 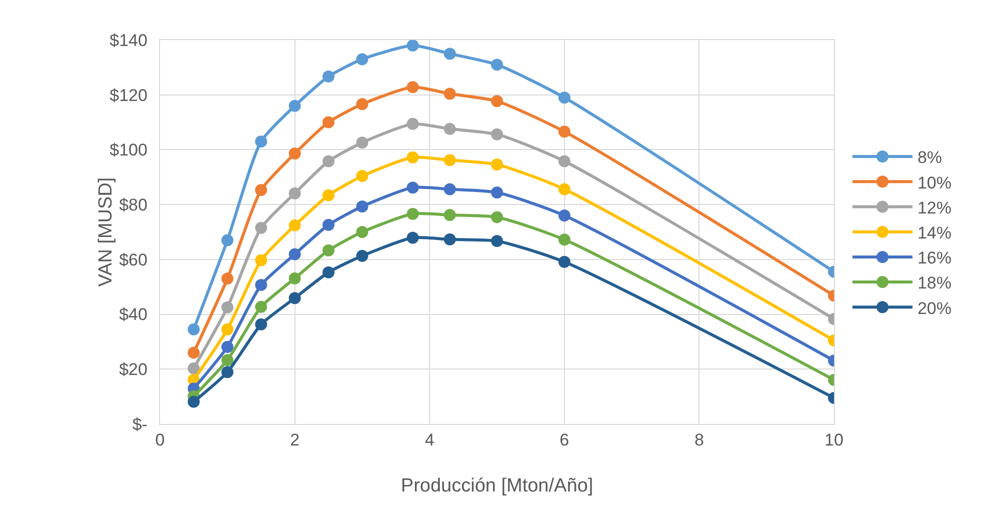 What do you see at coordinates (133, 205) in the screenshot?
I see `y-tick-label: $80` at bounding box center [133, 205].